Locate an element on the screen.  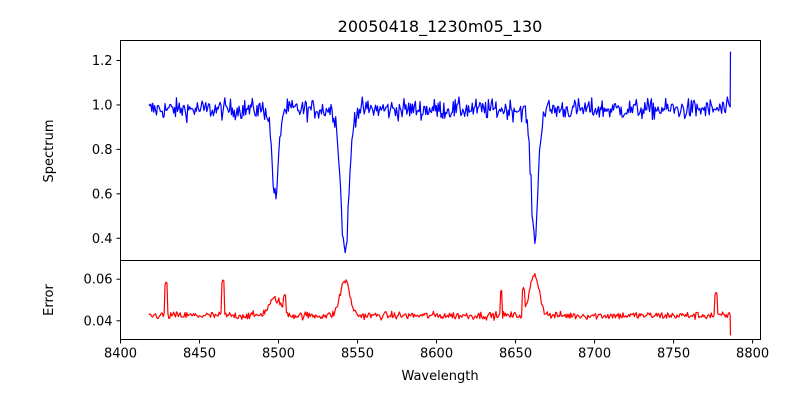
spectrum-y-tick-label: 1.0 is located at coordinates (102, 105).